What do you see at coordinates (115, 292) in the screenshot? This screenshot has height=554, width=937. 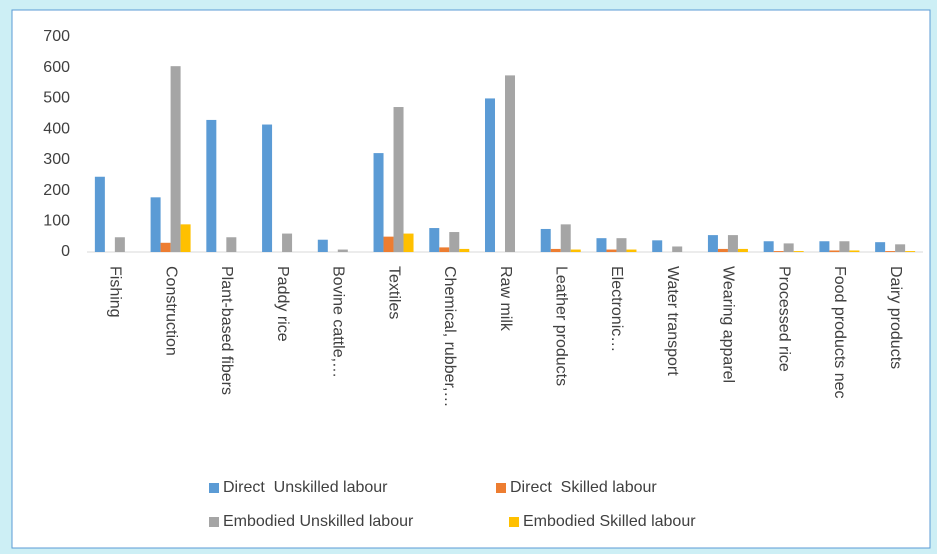 I see `x-tick-label: Fishing` at bounding box center [115, 292].